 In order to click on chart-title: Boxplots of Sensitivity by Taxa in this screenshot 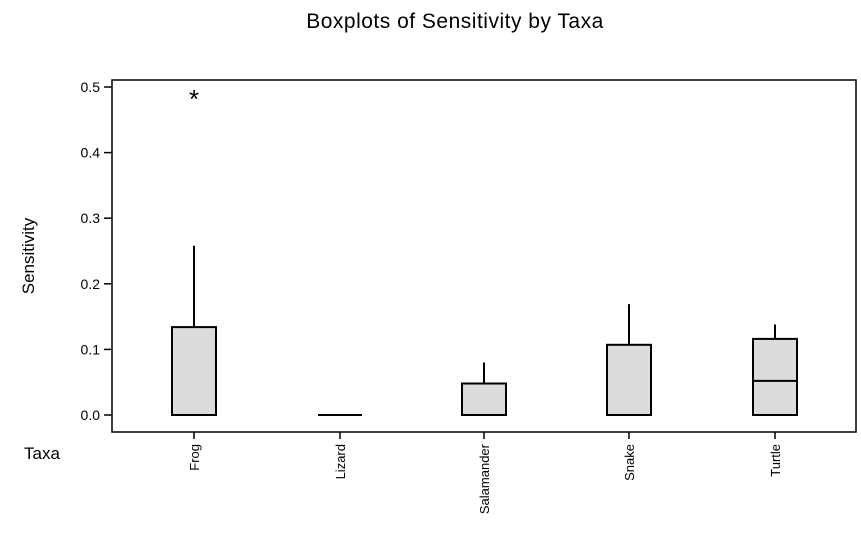, I will do `click(455, 21)`.